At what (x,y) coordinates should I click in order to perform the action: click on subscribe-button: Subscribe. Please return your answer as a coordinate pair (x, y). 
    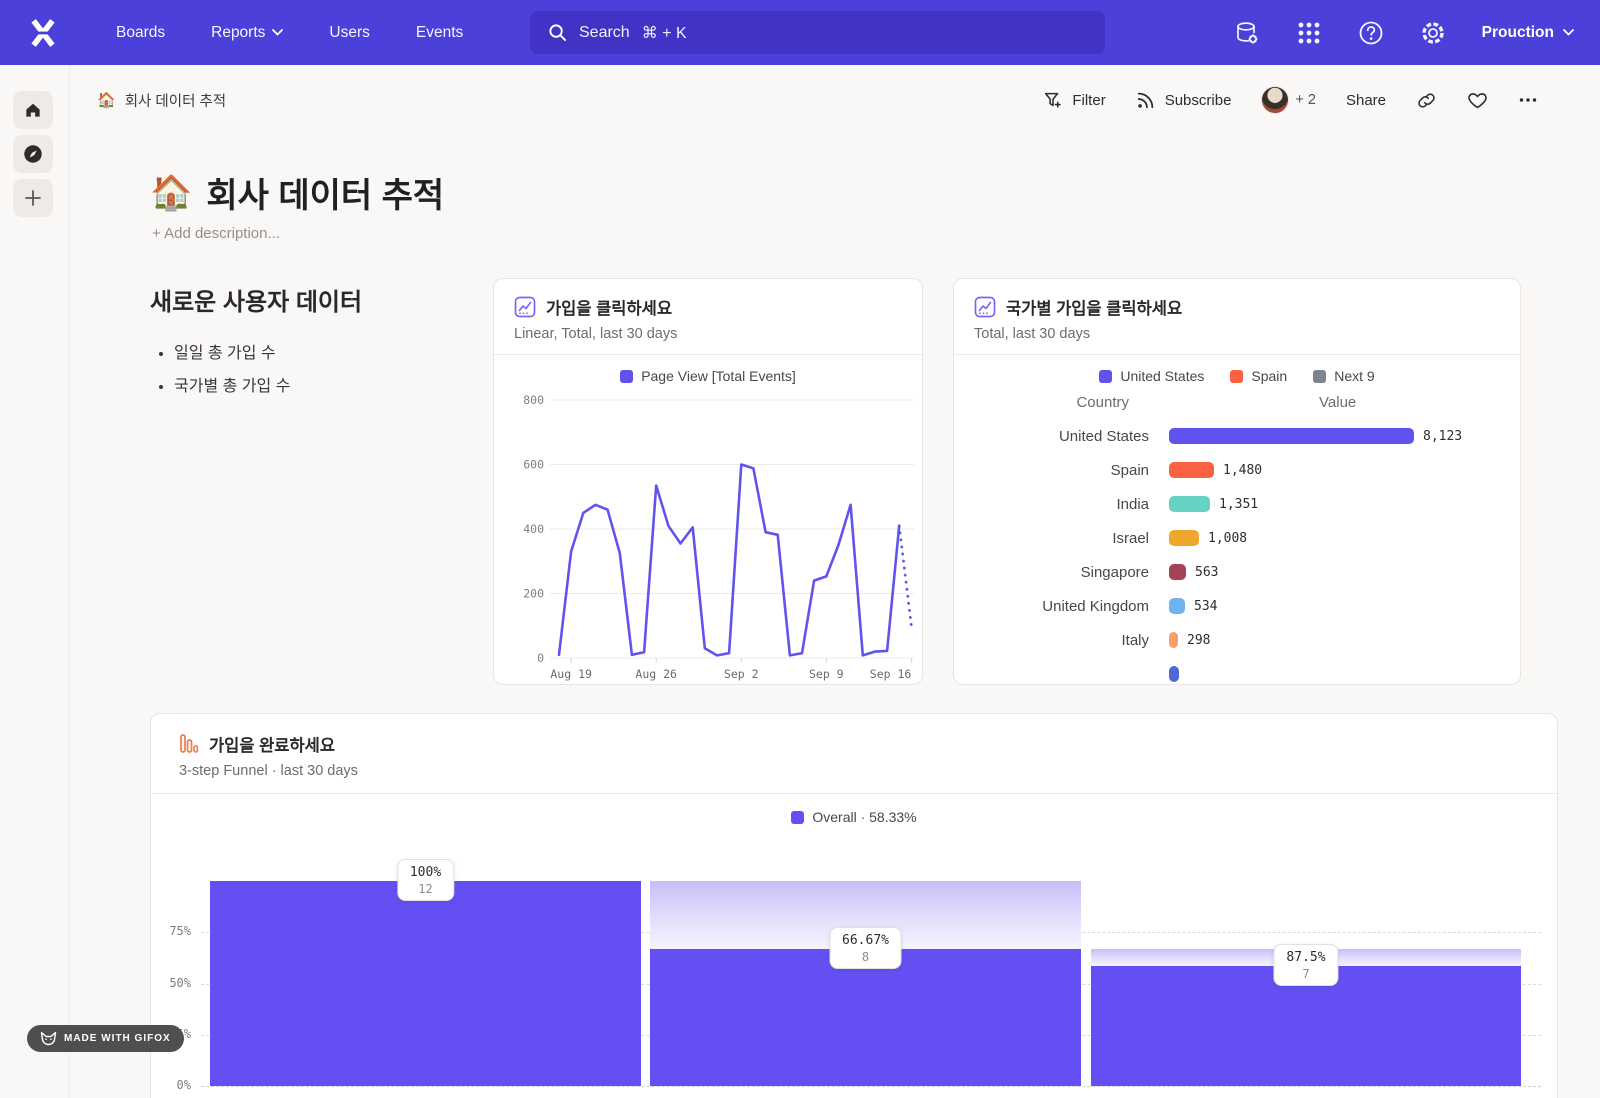
    Looking at the image, I should click on (1184, 100).